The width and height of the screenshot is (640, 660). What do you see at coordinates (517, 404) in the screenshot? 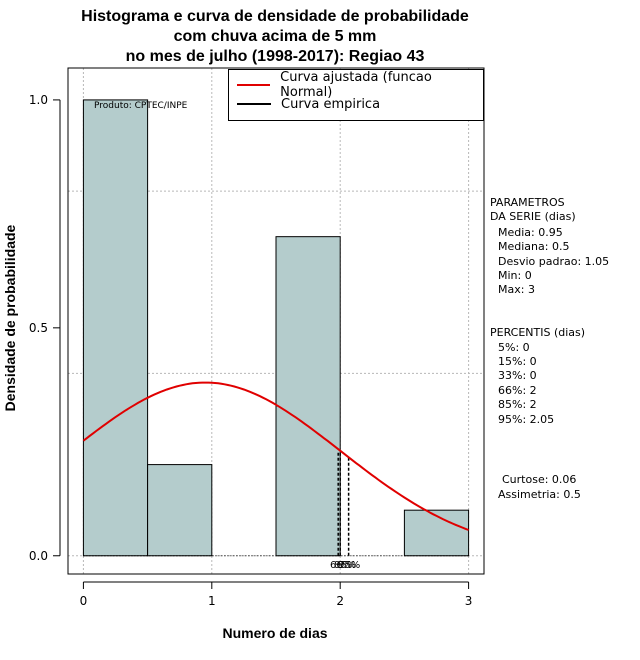
I see `percentil-85: 85%: 2` at bounding box center [517, 404].